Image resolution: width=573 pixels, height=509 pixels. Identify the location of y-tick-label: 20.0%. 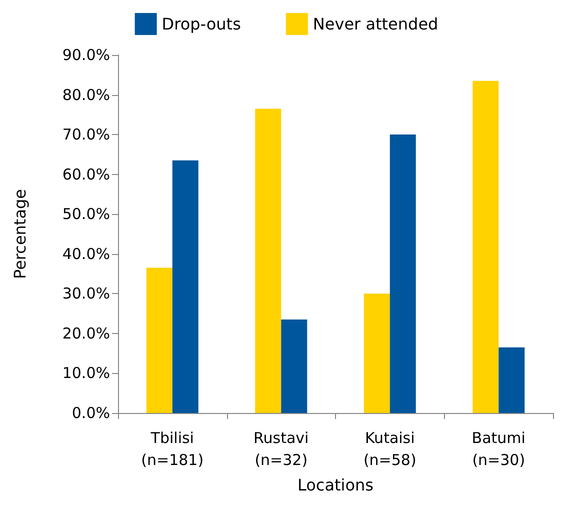
(86, 333).